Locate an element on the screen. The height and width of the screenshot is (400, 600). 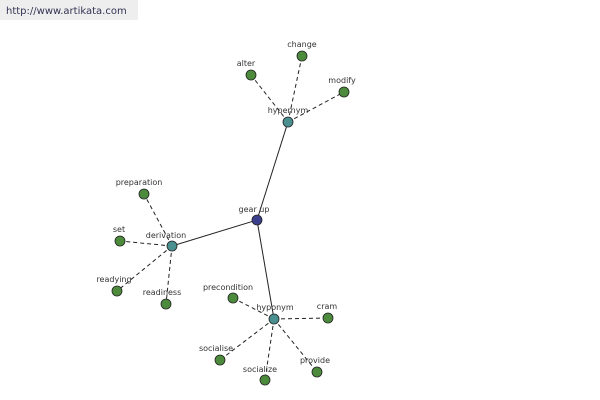
header-box is located at coordinates (69, 10).